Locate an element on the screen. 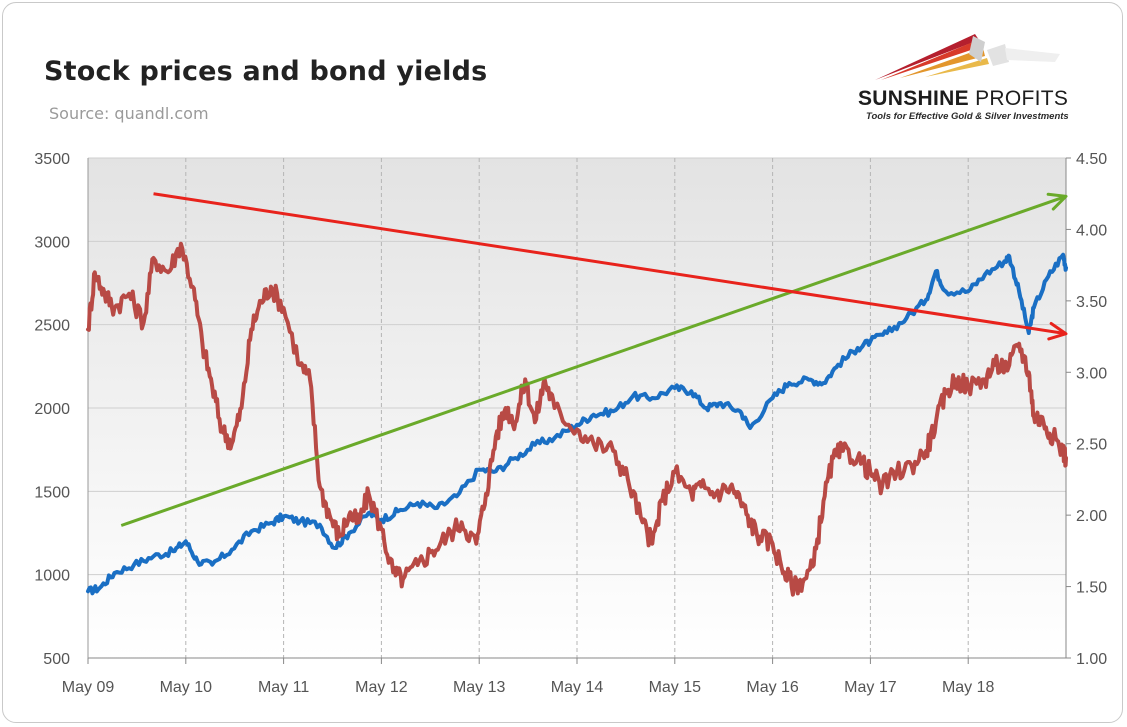 The image size is (1127, 727). falling-trend-arrow-head is located at coordinates (1057, 331).